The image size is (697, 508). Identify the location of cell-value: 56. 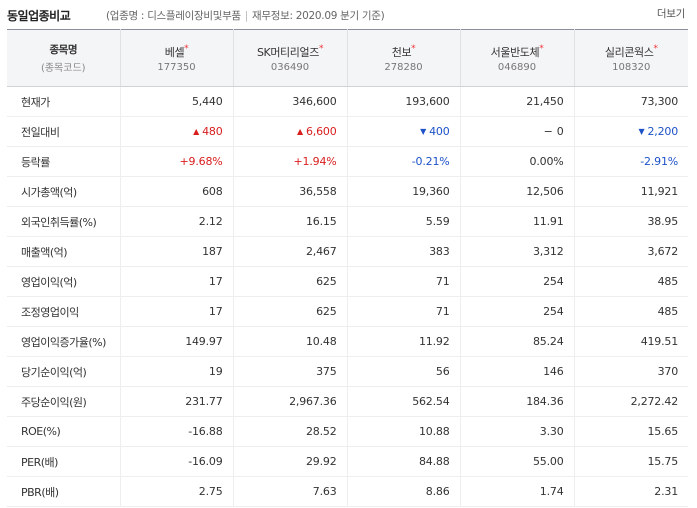
(442, 371).